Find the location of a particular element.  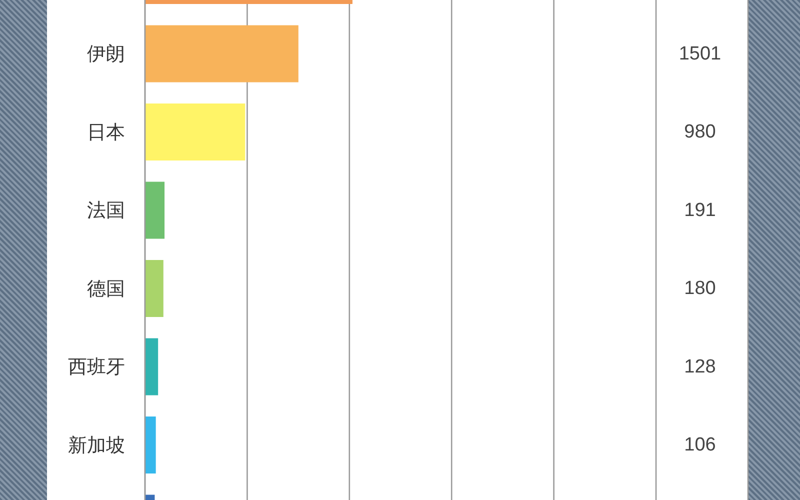

data-label: 191 is located at coordinates (700, 210).